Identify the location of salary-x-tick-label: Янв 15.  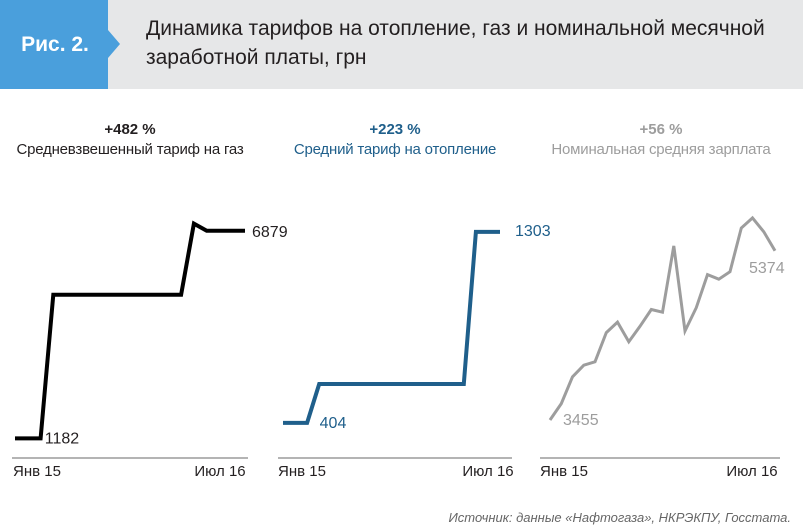
(564, 471).